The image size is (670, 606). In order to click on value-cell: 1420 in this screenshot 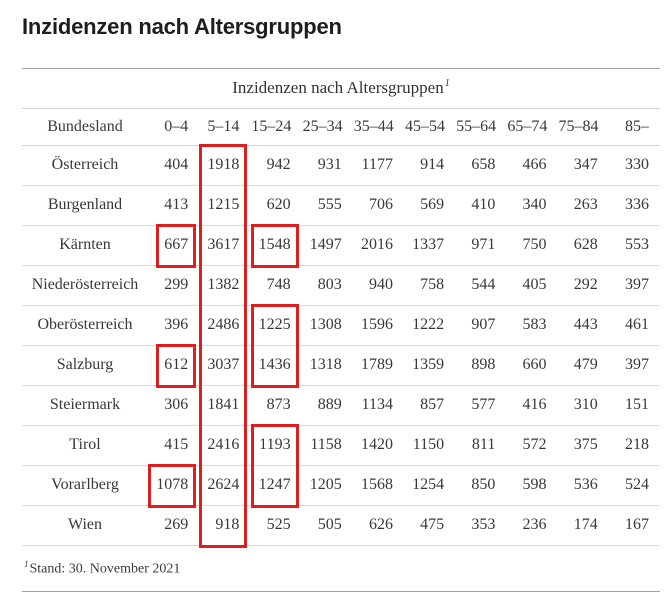, I will do `click(376, 444)`.